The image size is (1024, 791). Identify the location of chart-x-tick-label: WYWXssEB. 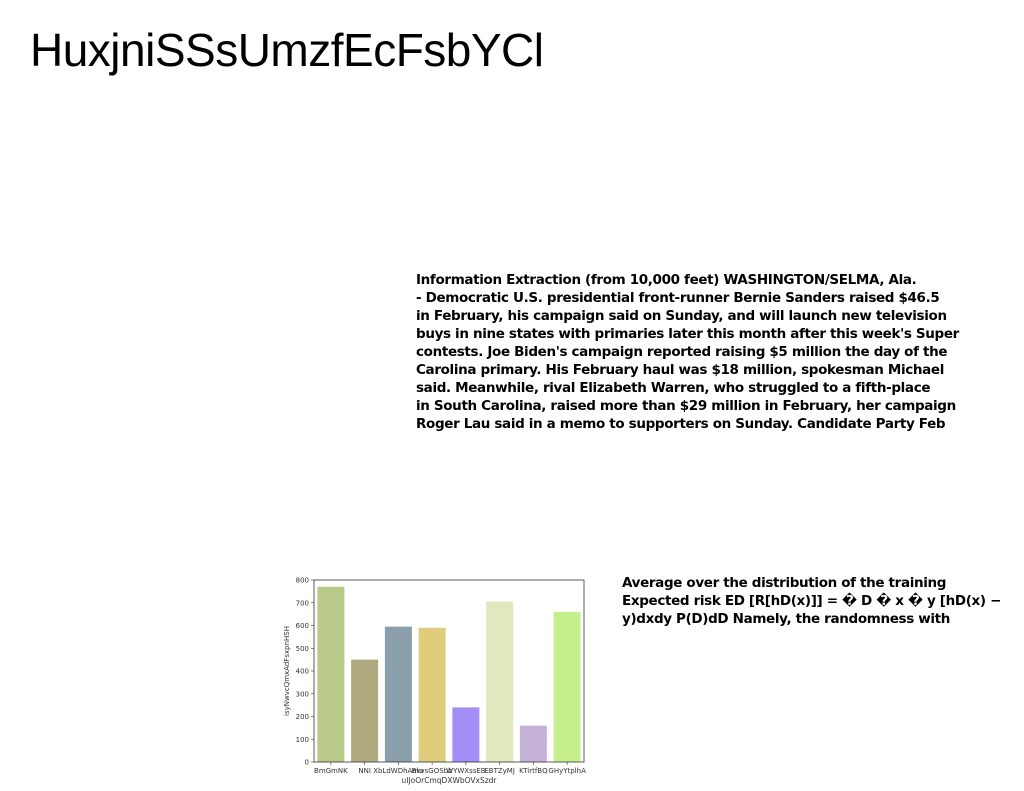
(466, 771).